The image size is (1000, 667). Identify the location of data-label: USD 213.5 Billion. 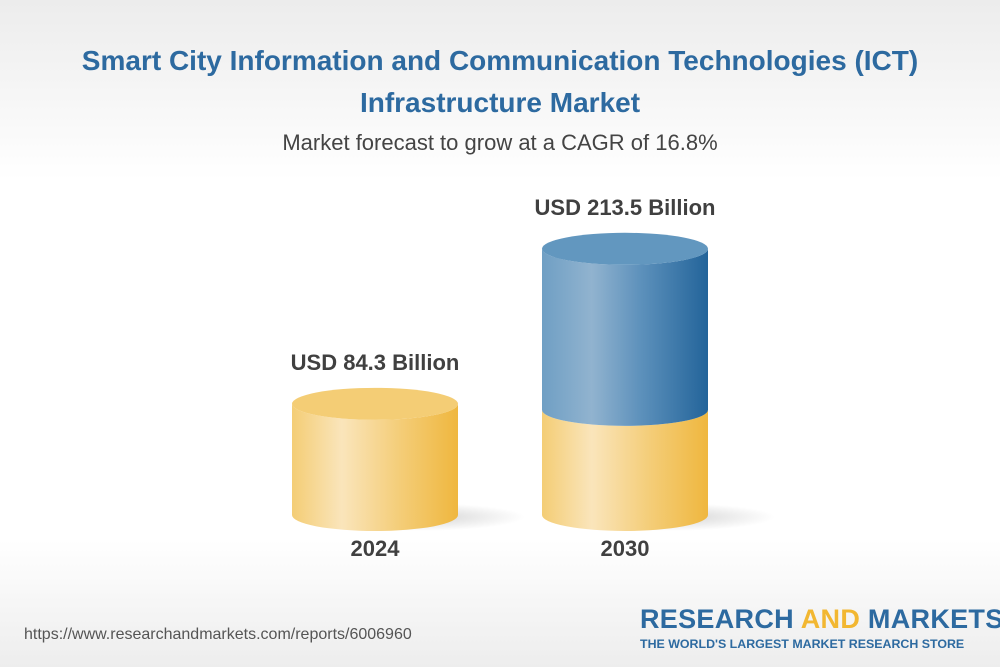
(625, 207).